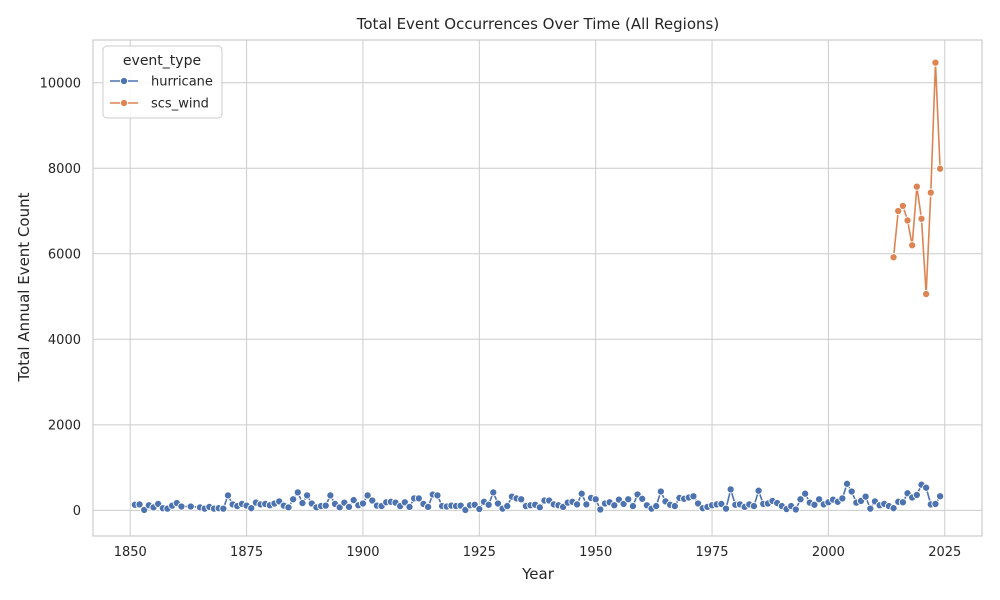 This screenshot has height=600, width=1000. What do you see at coordinates (64, 254) in the screenshot?
I see `y-tick-label: 6000` at bounding box center [64, 254].